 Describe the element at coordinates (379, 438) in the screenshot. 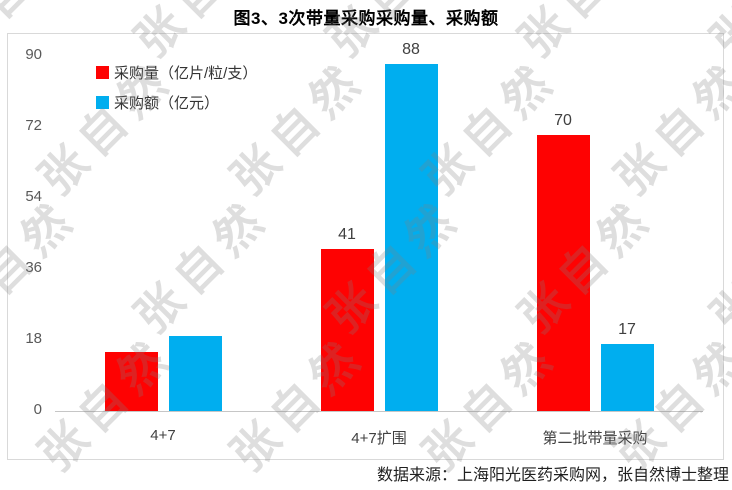

I see `category-label: 4+7扩围` at that location.